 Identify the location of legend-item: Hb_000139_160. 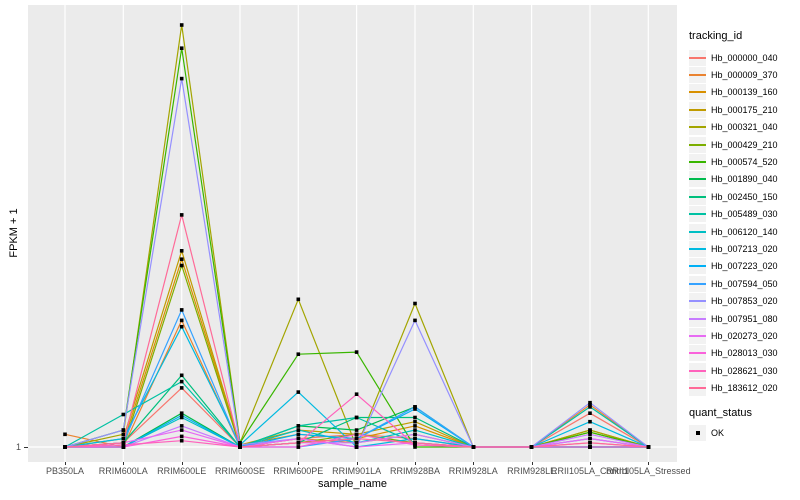
(744, 92).